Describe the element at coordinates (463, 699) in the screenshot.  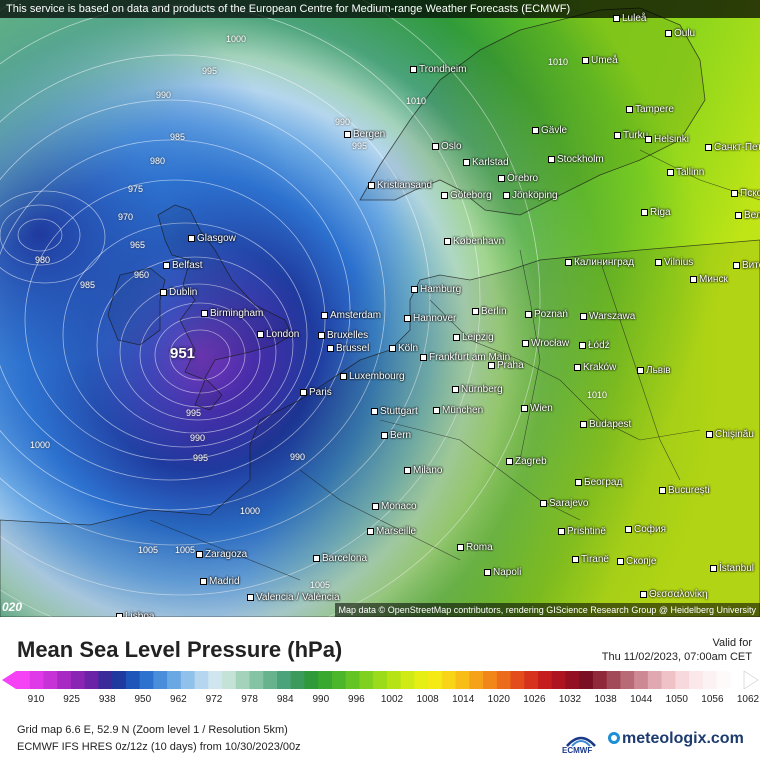
I see `scale-tick-label: 1014` at that location.